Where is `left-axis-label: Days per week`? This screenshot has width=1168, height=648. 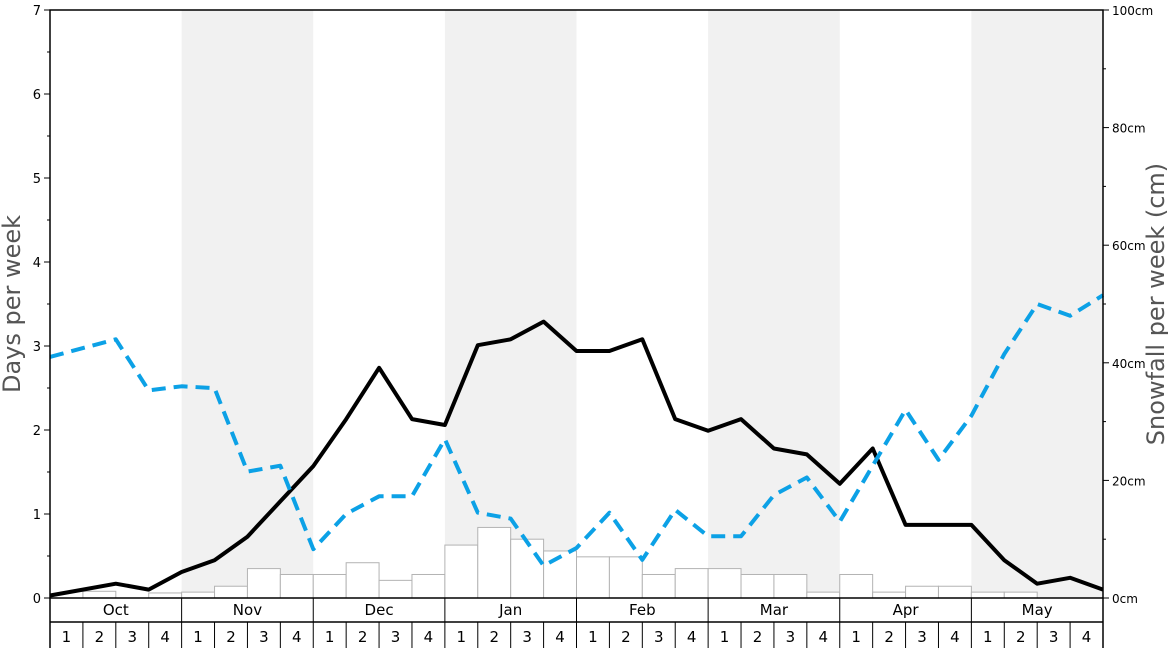 left-axis-label: Days per week is located at coordinates (13, 304).